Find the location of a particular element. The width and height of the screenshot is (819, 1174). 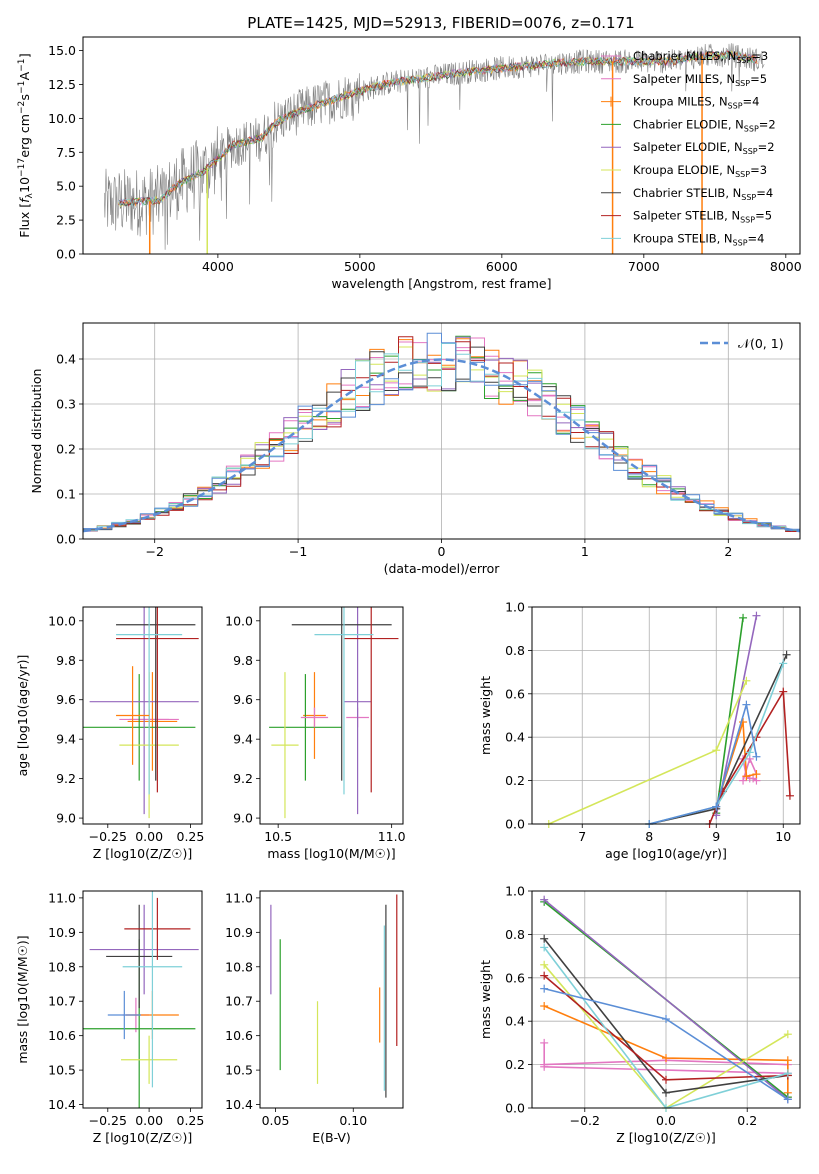

y-label-part: −17 is located at coordinates (22, 167).